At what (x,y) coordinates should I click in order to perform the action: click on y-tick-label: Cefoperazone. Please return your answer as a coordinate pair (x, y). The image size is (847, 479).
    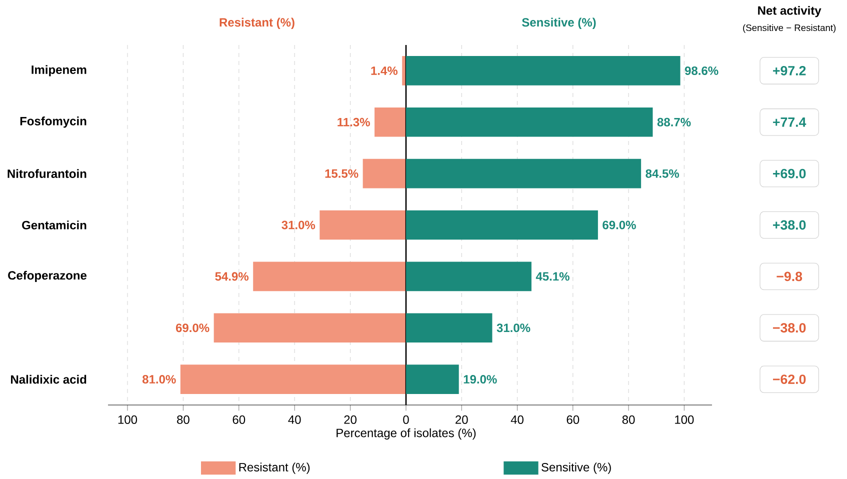
    Looking at the image, I should click on (47, 276).